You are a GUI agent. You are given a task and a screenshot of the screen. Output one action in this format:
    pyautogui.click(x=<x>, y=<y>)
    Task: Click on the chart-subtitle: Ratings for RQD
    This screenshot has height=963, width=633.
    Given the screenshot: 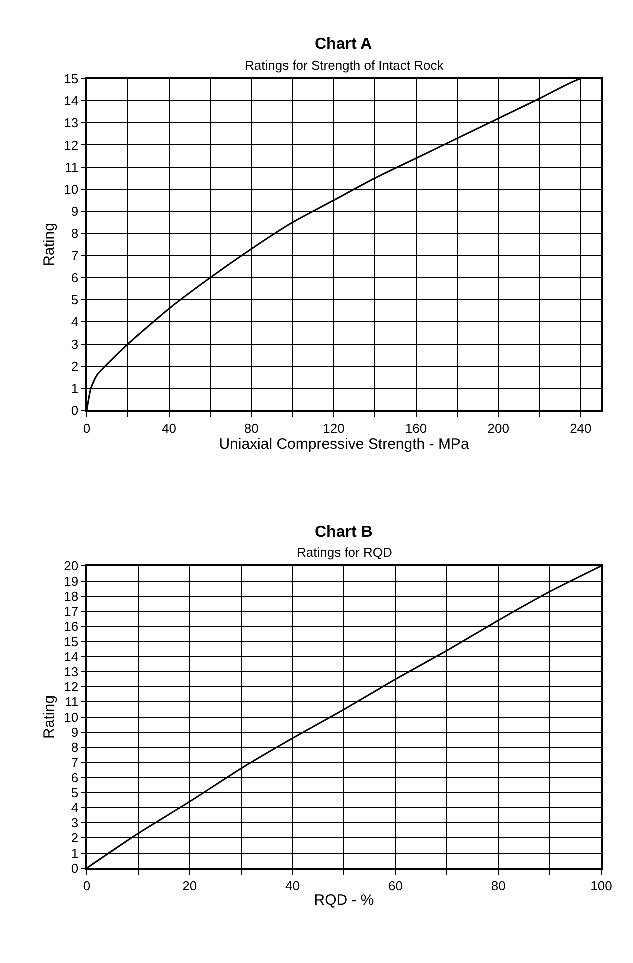 What is the action you would take?
    pyautogui.click(x=344, y=552)
    